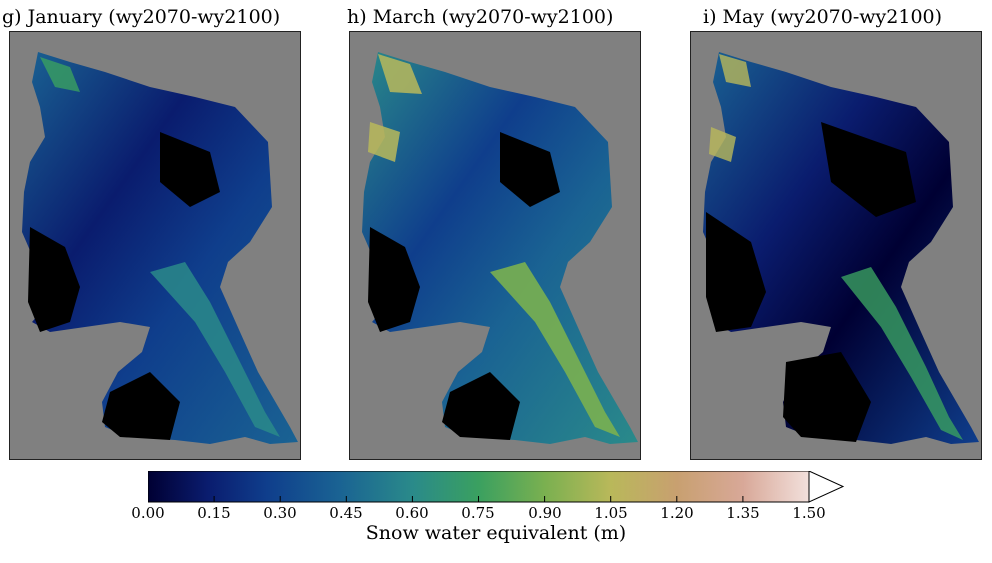 This screenshot has height=563, width=992. I want to click on colorbar-label: Snow water equivalent (m), so click(496, 533).